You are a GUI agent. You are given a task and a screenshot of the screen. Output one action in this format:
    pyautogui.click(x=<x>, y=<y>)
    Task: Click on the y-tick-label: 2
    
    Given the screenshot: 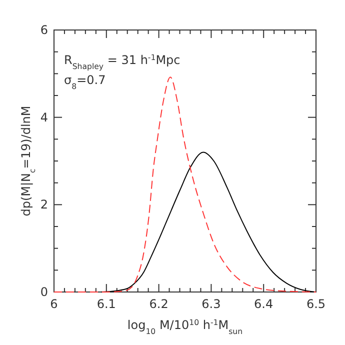 What is the action you would take?
    pyautogui.click(x=44, y=205)
    